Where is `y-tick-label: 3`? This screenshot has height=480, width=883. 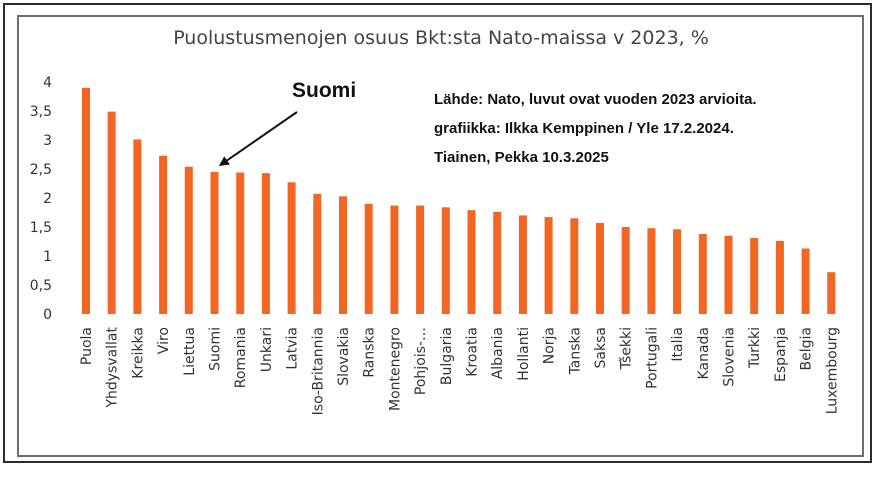 y-tick-label: 3 is located at coordinates (47, 141).